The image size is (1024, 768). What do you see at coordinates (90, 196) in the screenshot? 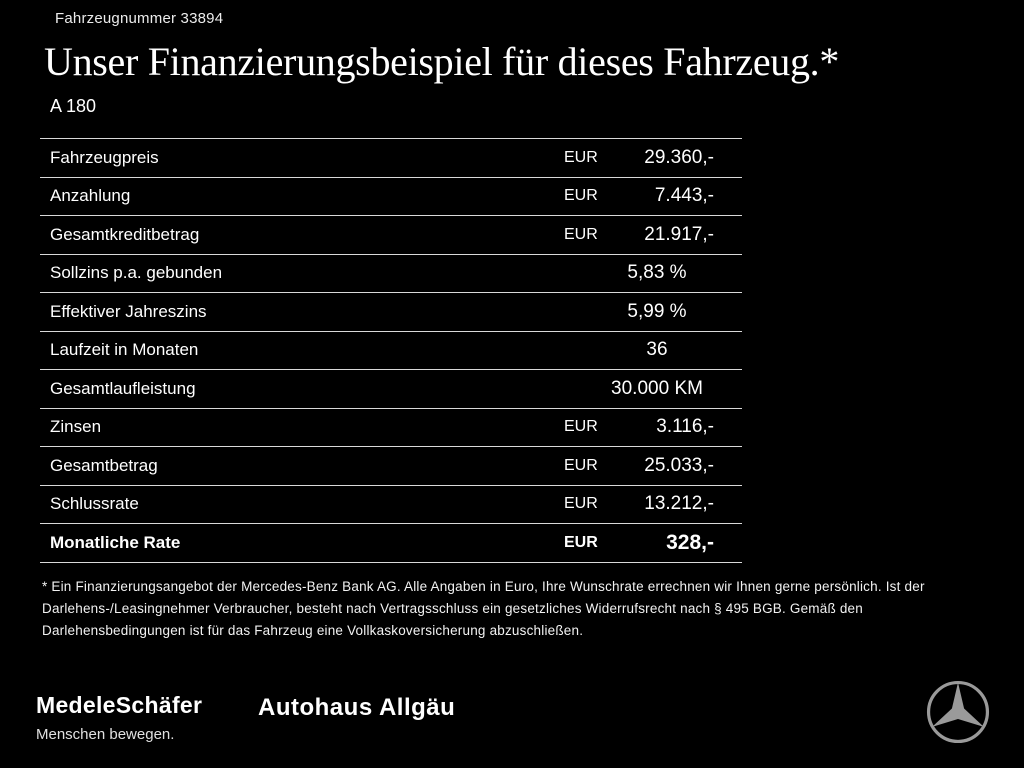
I see `row-label: Anzahlung` at bounding box center [90, 196].